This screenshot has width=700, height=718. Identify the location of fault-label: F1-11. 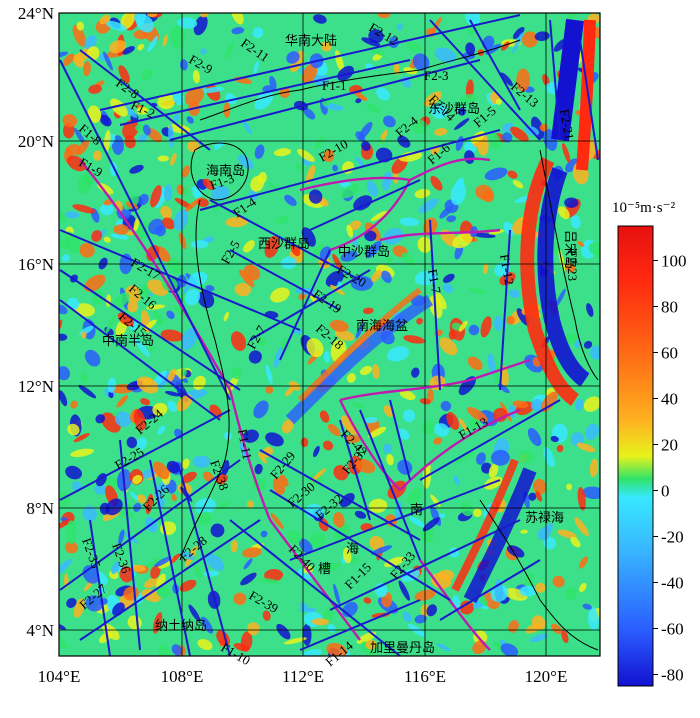
(245, 444).